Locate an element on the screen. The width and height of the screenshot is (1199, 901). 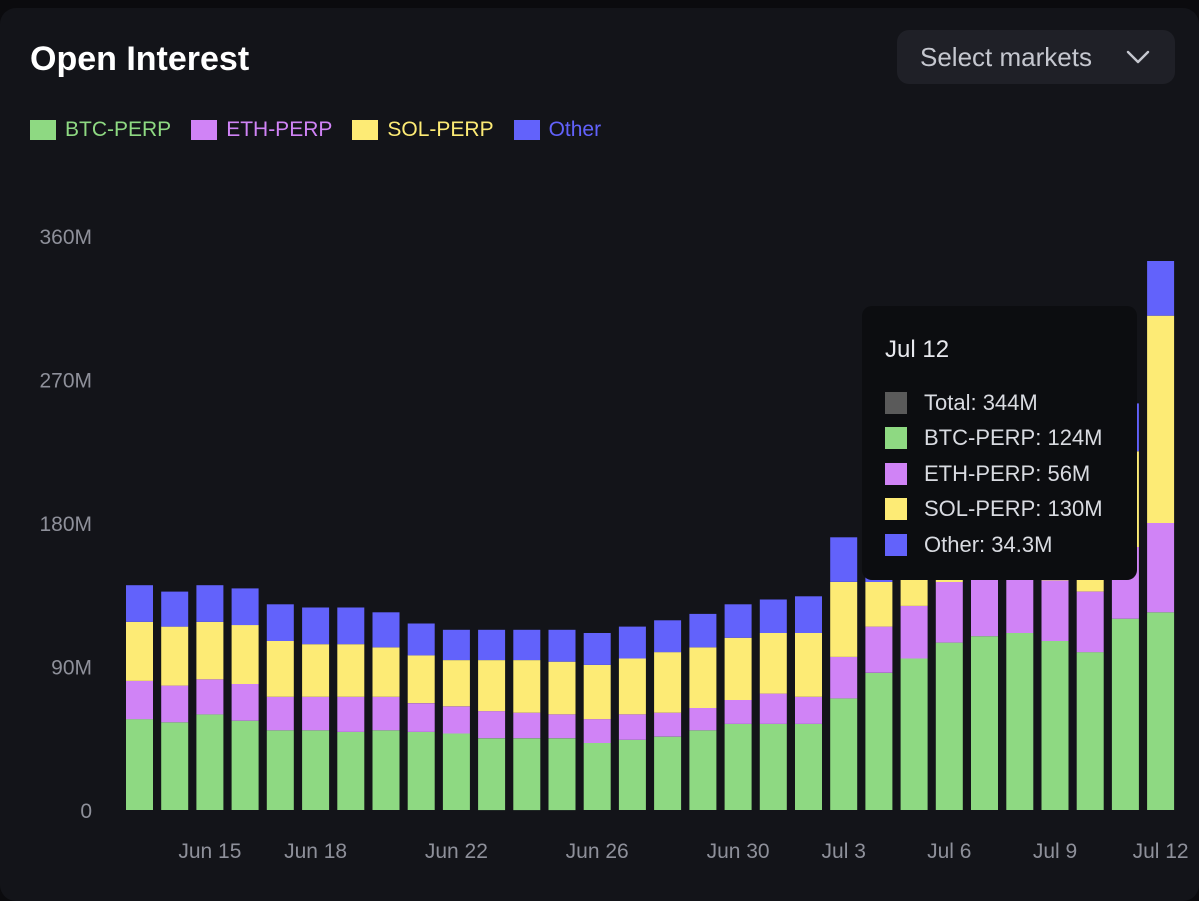
legend-item-sol-perp: SOL-PERP is located at coordinates (423, 130).